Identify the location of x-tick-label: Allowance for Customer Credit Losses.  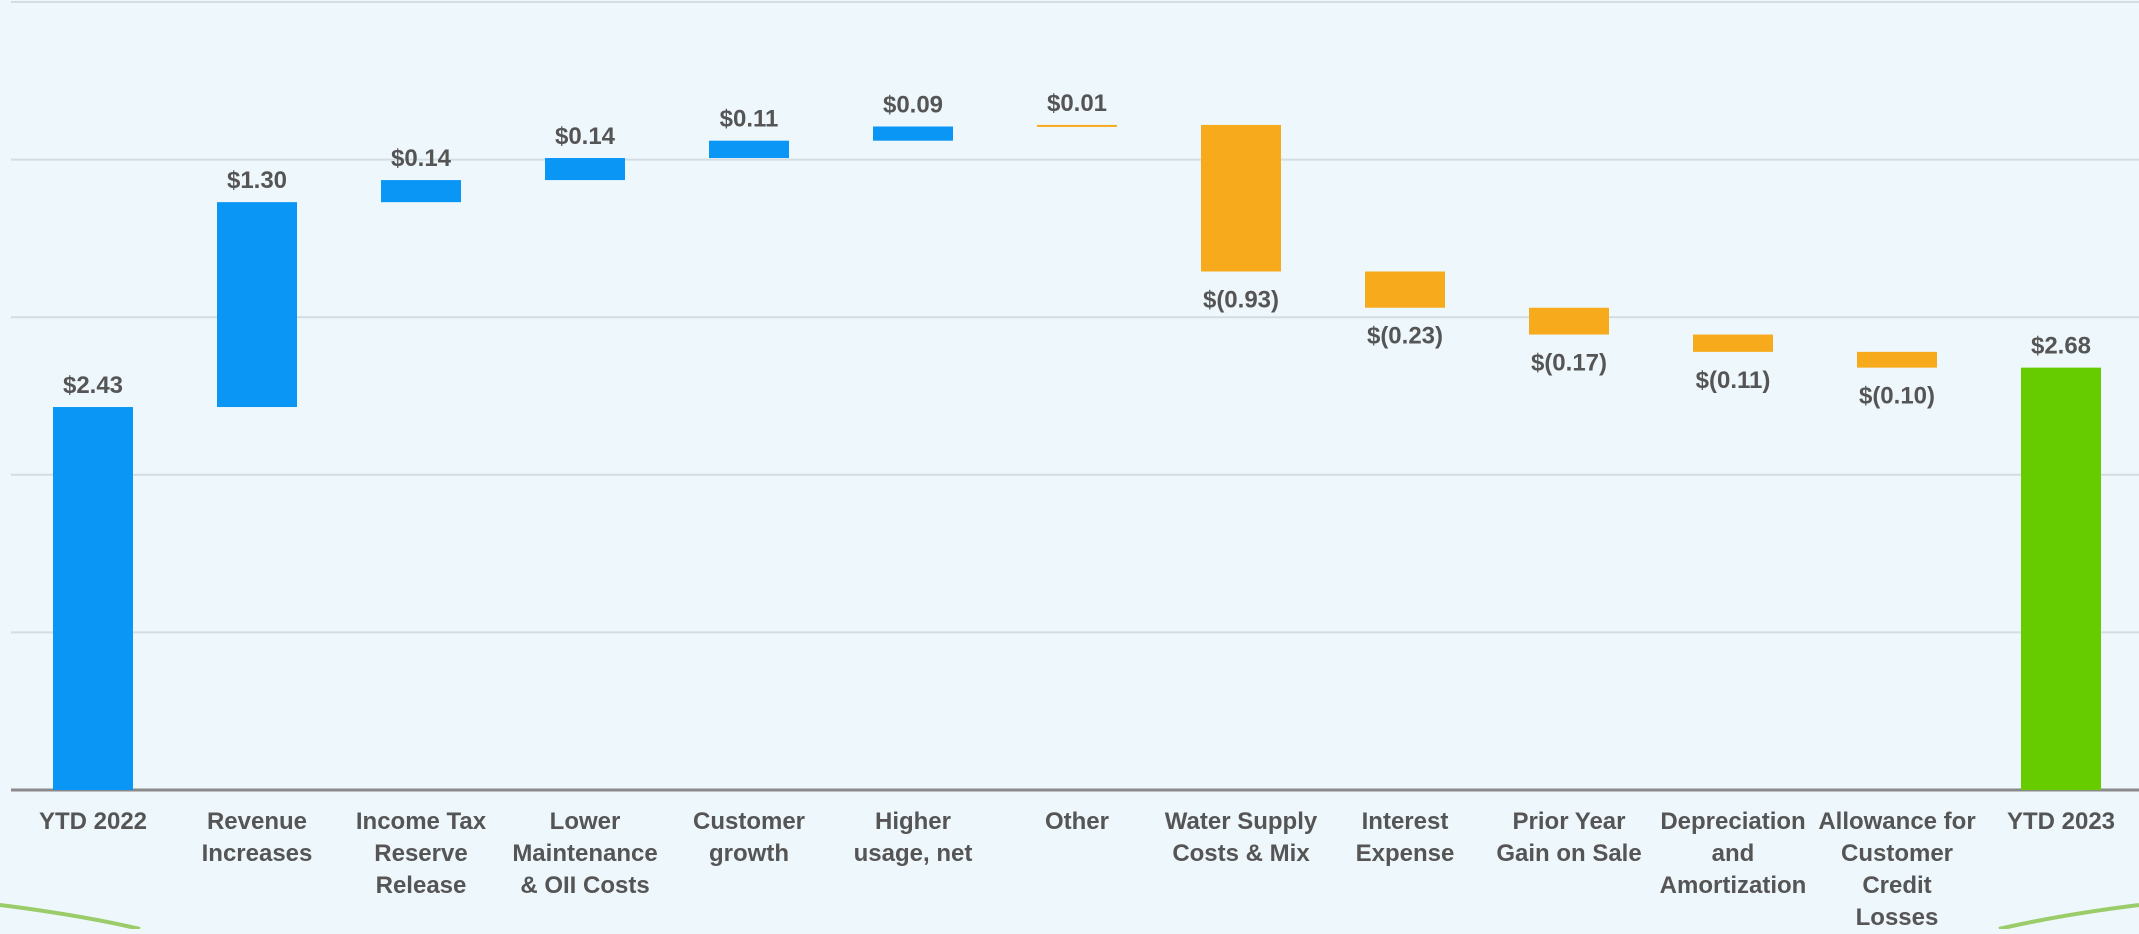
(1897, 869).